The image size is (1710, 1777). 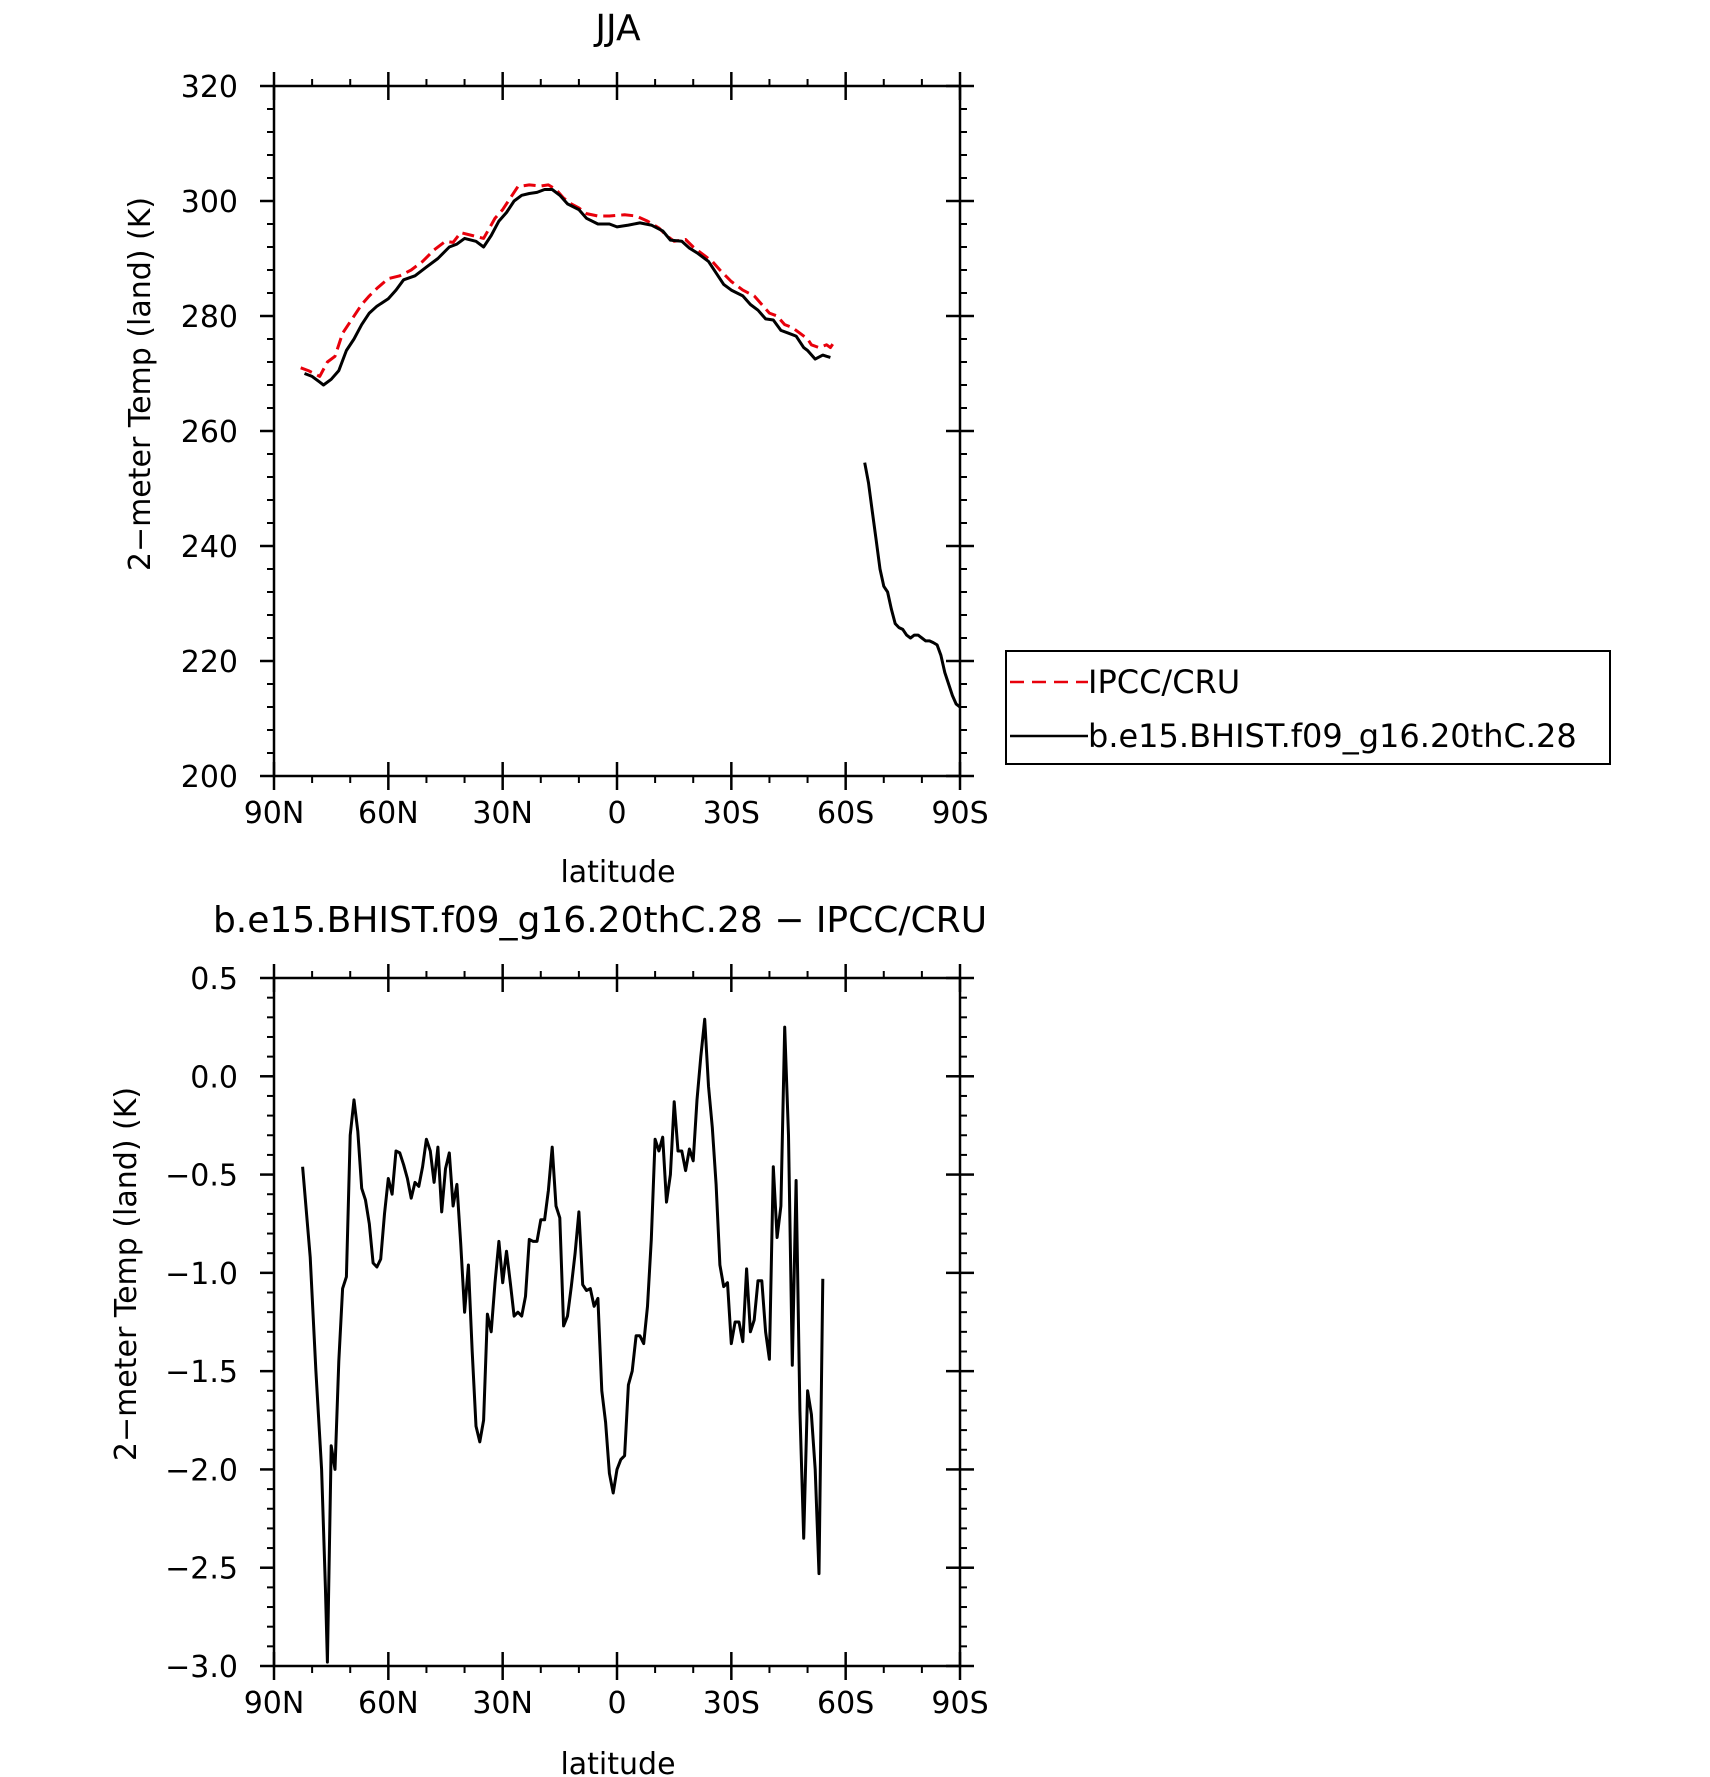 What do you see at coordinates (201, 1176) in the screenshot?
I see `bottom-y-tick-label: −0.5` at bounding box center [201, 1176].